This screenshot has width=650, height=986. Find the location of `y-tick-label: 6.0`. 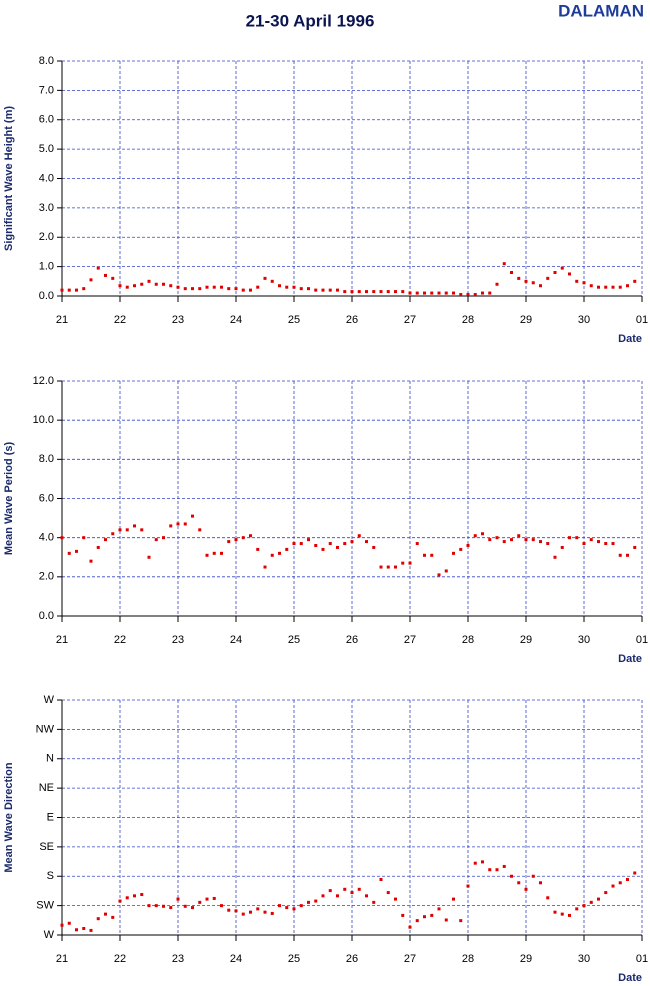

y-tick-label: 6.0 is located at coordinates (46, 498).